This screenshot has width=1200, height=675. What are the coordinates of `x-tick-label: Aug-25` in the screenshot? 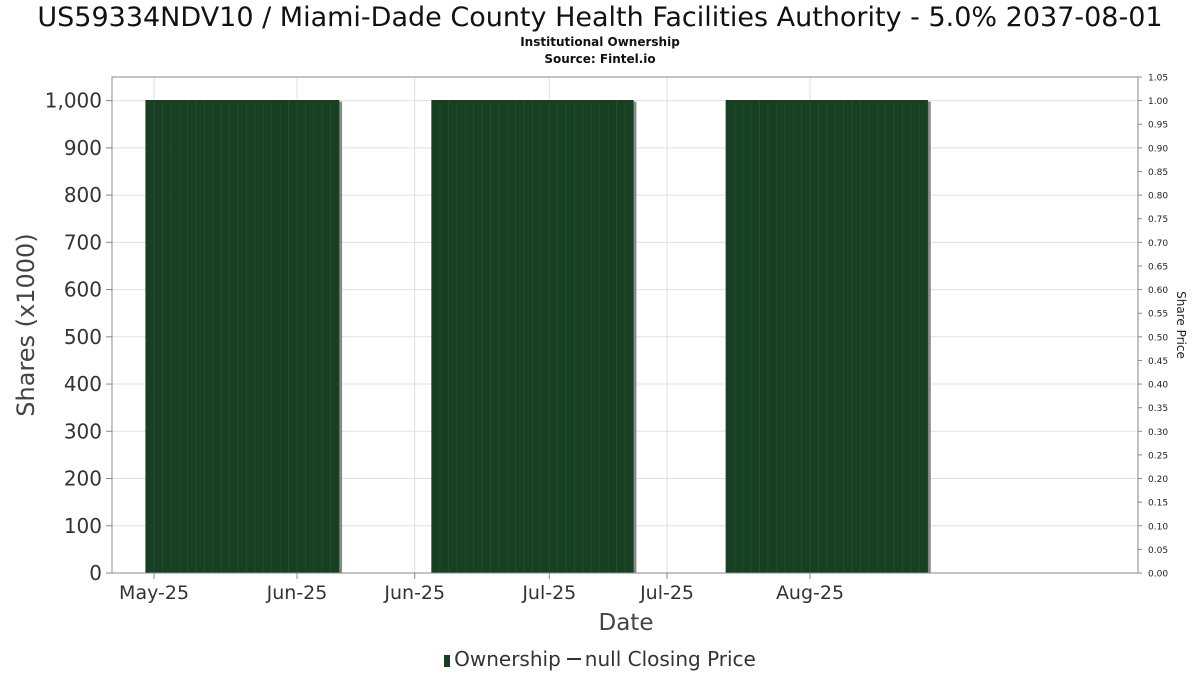 It's located at (810, 593).